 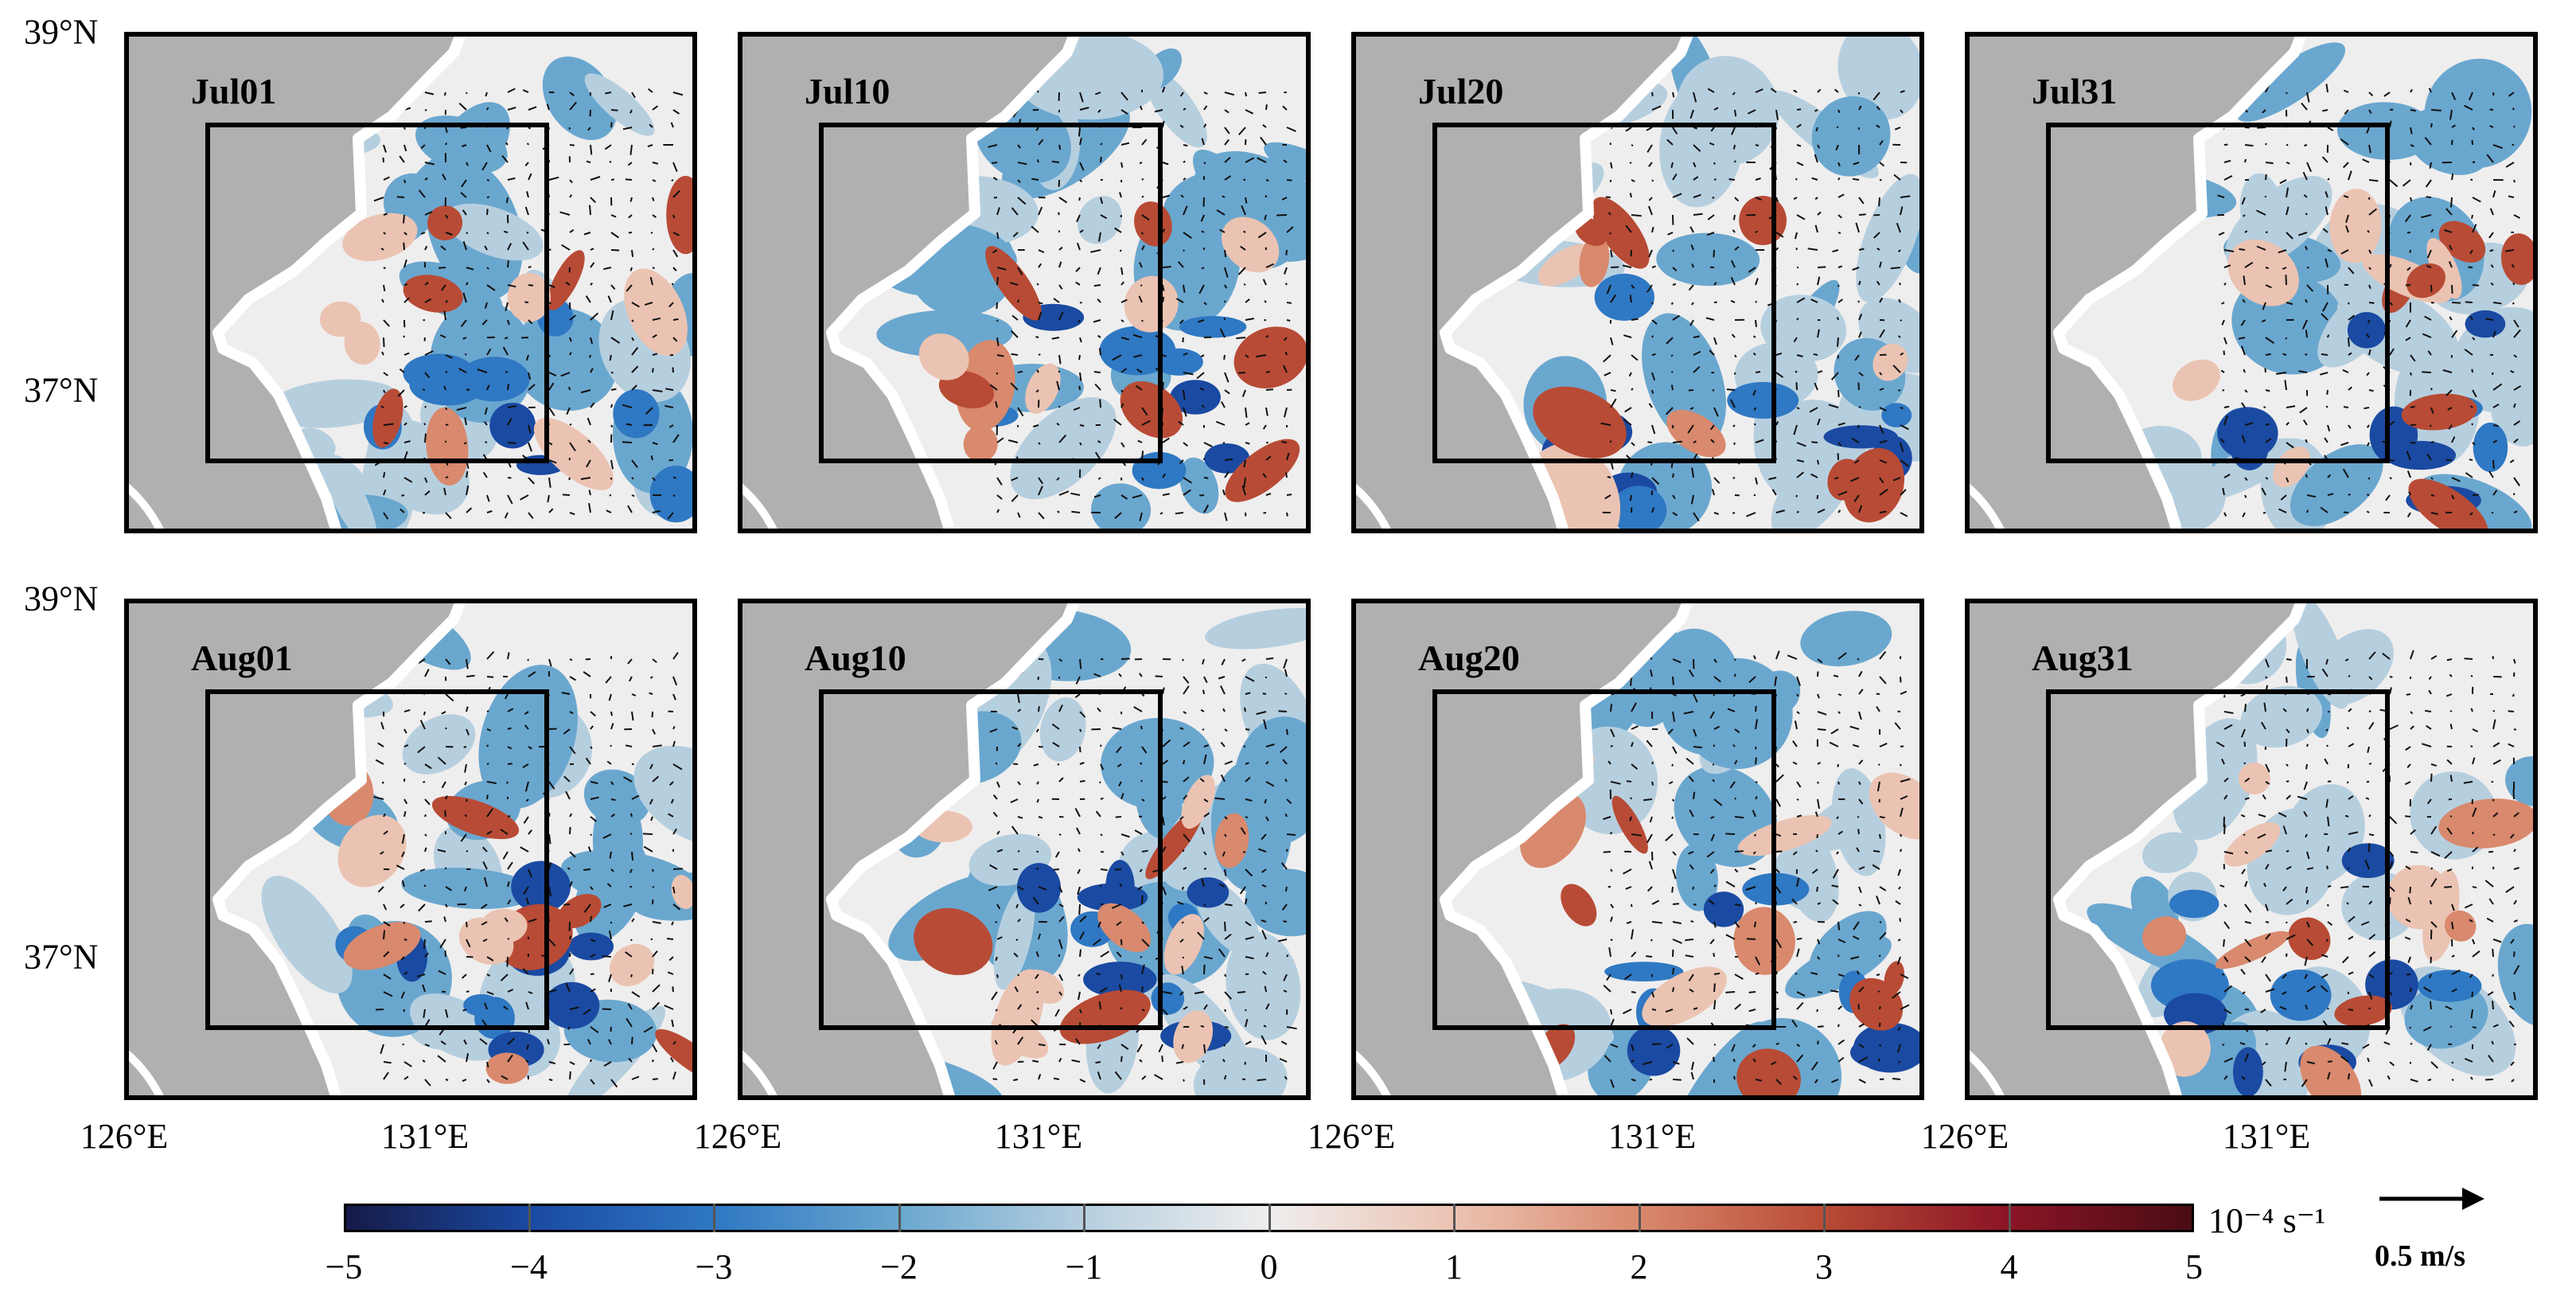 What do you see at coordinates (856, 658) in the screenshot?
I see `panel-date-label: Aug10` at bounding box center [856, 658].